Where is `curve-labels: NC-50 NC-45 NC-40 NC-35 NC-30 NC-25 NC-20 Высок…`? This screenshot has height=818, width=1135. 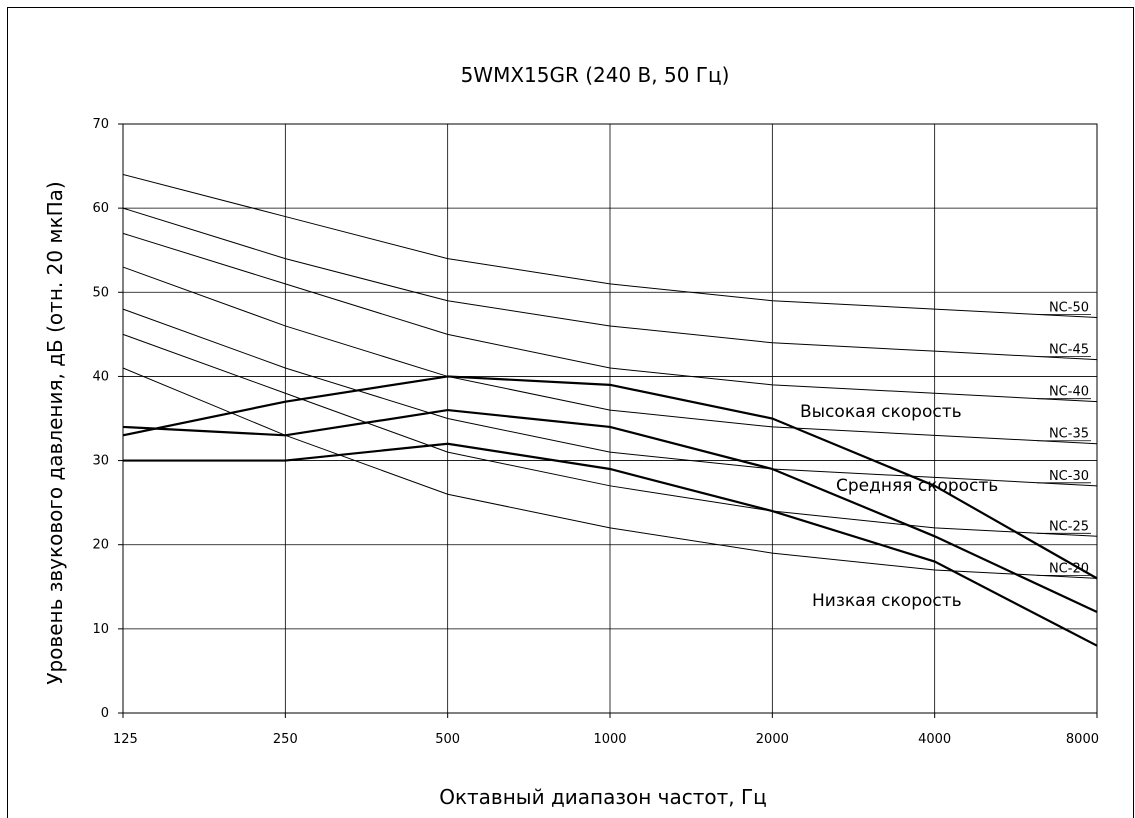
curve-labels: NC-50 NC-45 NC-40 NC-35 NC-30 NC-25 NC-20 Высок… is located at coordinates (945, 456).